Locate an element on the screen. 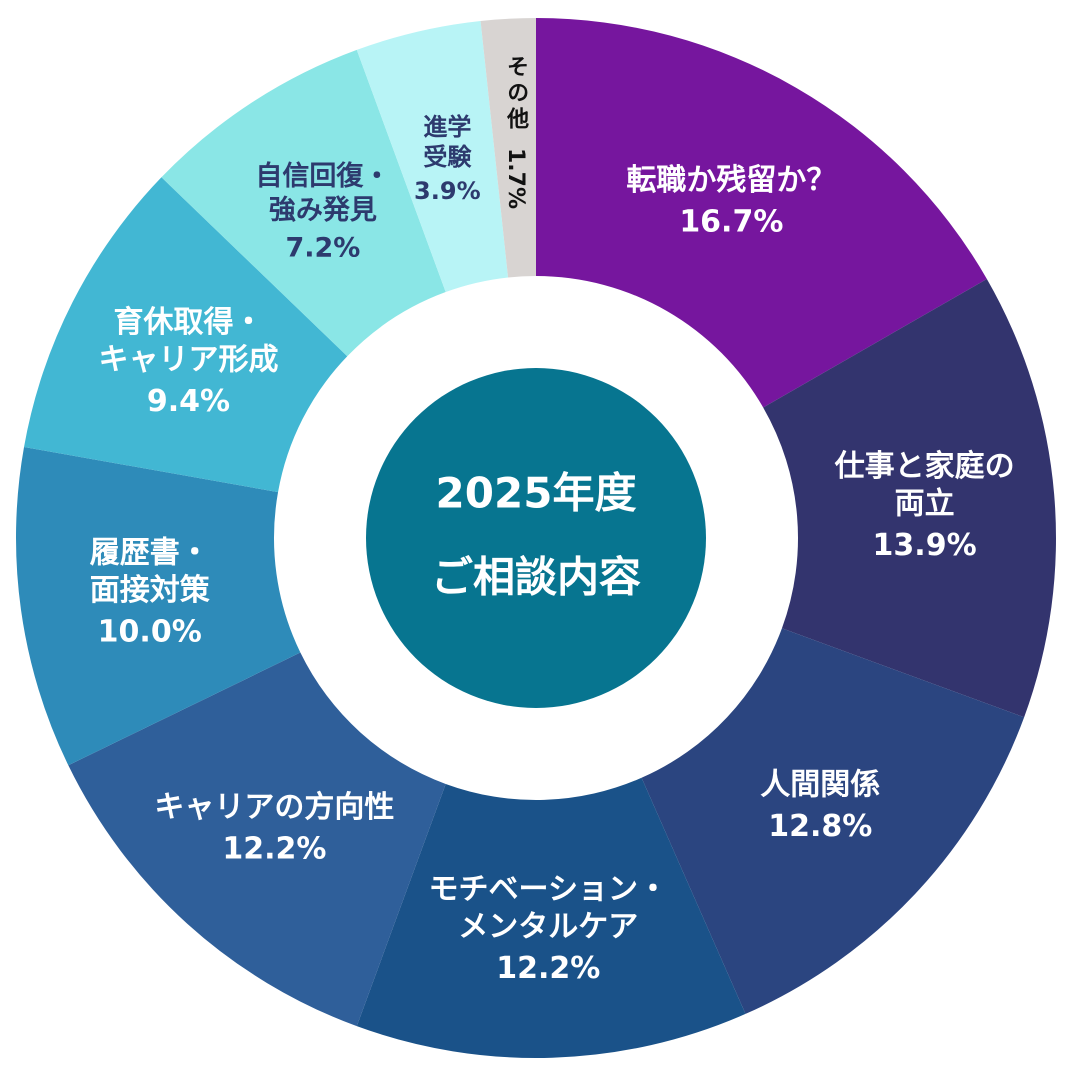 Image resolution: width=1077 pixels, height=1080 pixels. slice-label: その他 is located at coordinates (516, 94).